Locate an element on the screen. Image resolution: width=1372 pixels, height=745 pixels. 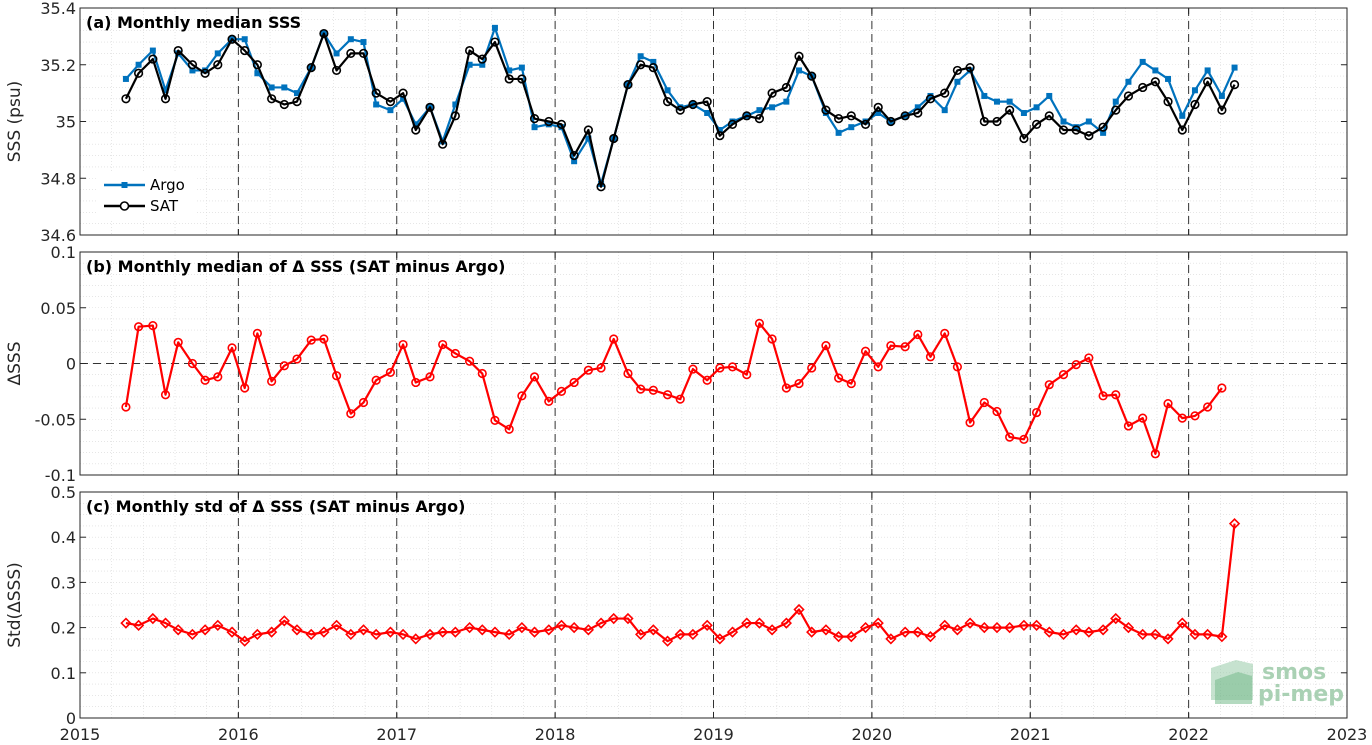
x-tick-label: 2018 is located at coordinates (555, 734).